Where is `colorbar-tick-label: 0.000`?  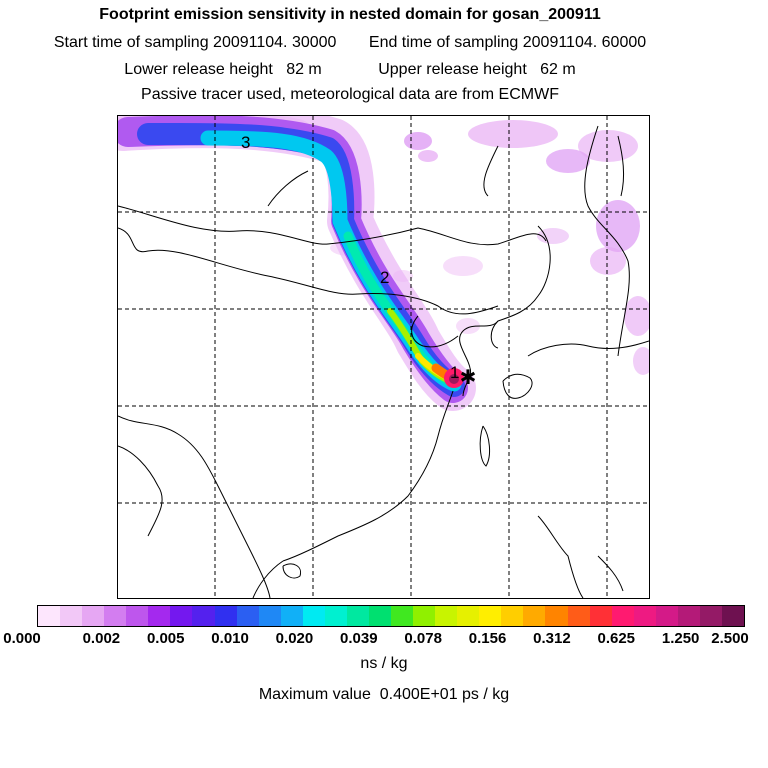
colorbar-tick-label: 0.000 is located at coordinates (22, 638).